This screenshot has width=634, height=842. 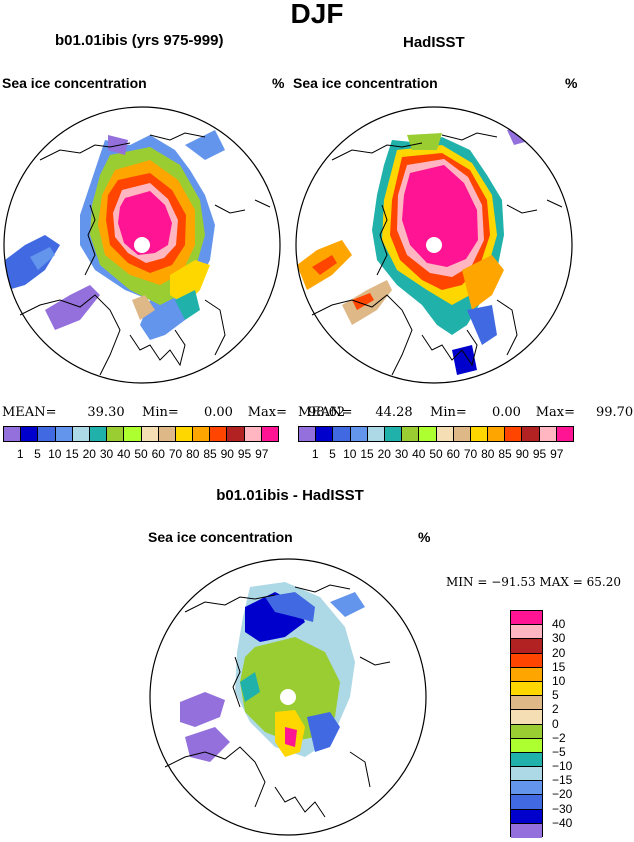 What do you see at coordinates (267, 412) in the screenshot?
I see `left-max-label: Max=` at bounding box center [267, 412].